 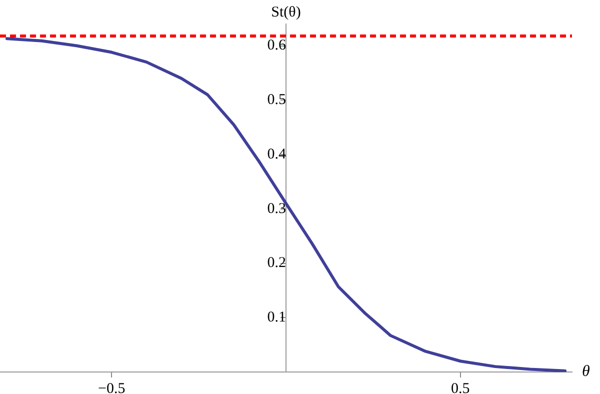 I want to click on y-tick-label: 0.6, so click(x=276, y=46).